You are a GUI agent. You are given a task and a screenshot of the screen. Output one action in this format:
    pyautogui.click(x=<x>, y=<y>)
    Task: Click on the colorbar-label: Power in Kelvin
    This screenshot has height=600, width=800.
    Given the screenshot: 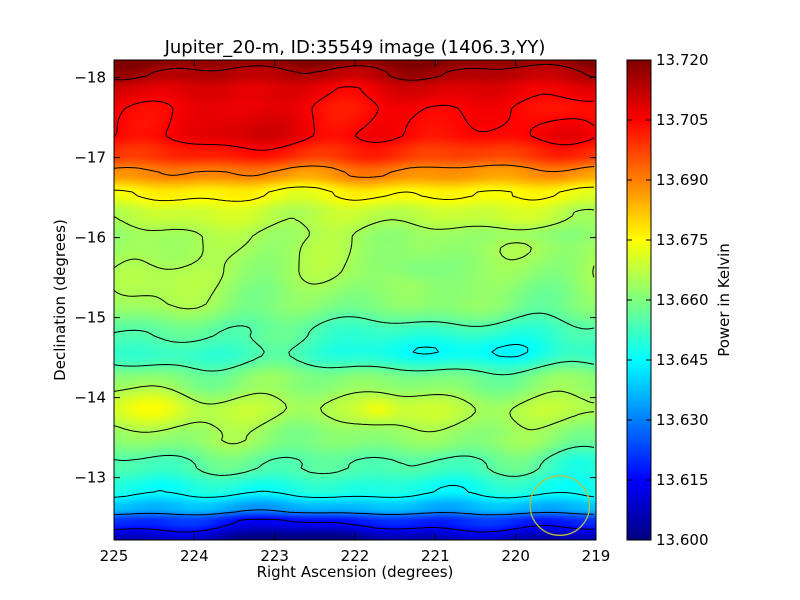 What is the action you would take?
    pyautogui.click(x=724, y=300)
    